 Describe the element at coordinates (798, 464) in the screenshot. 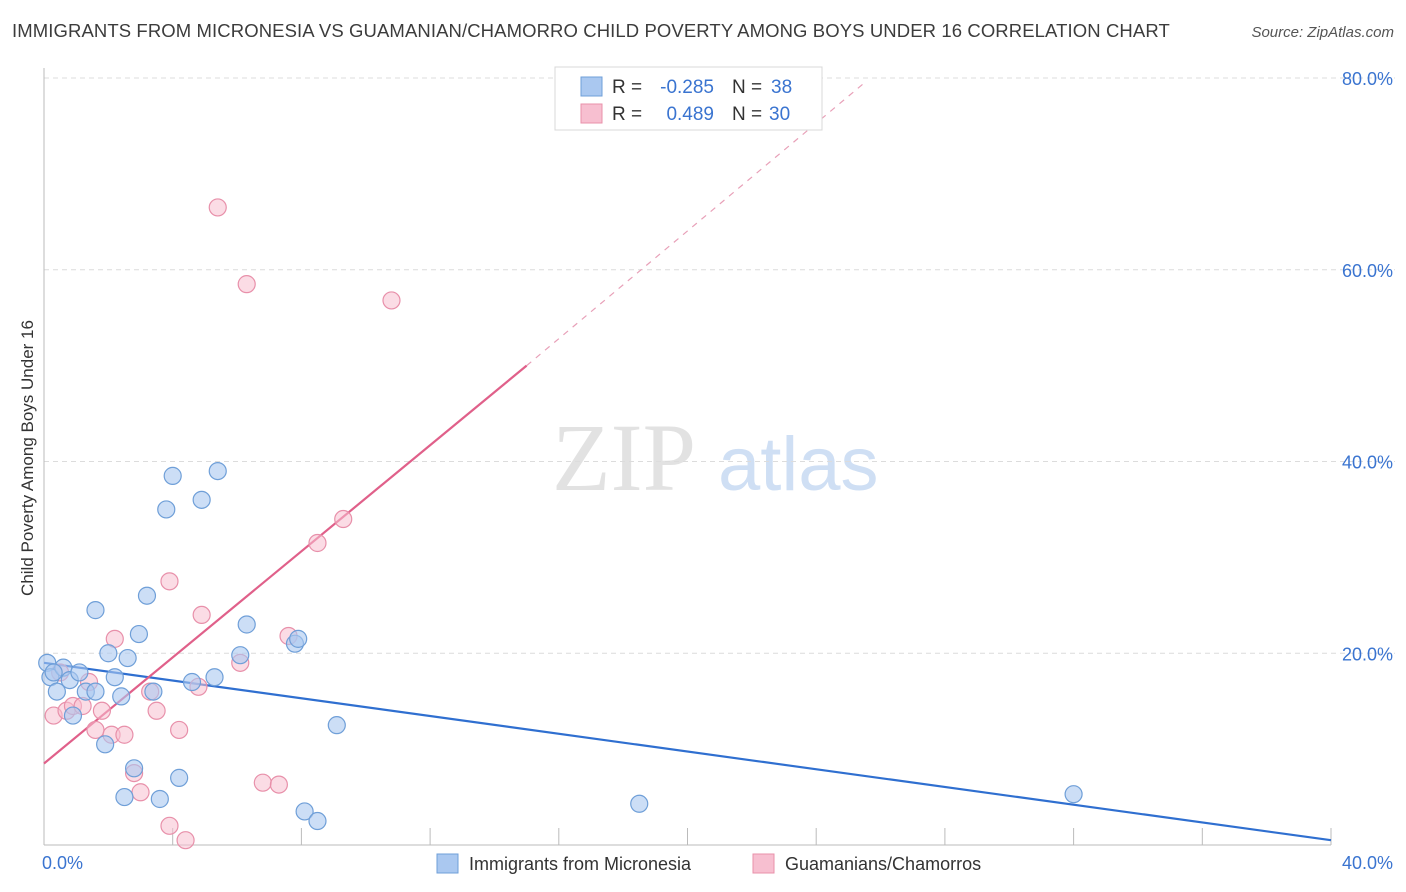

I see `watermark-atlas: atlas` at that location.